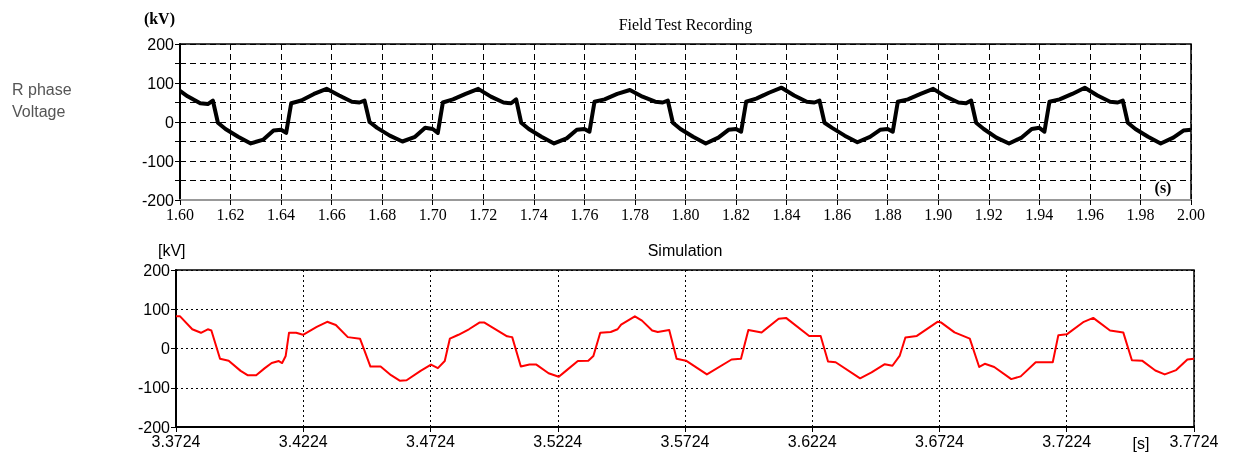 The height and width of the screenshot is (463, 1241). Describe the element at coordinates (230, 214) in the screenshot. I see `x-tick-label: 1.62` at that location.